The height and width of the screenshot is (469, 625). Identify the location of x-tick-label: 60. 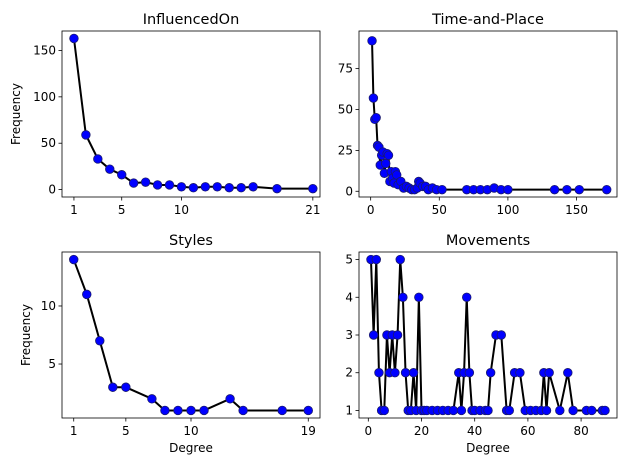
(527, 431).